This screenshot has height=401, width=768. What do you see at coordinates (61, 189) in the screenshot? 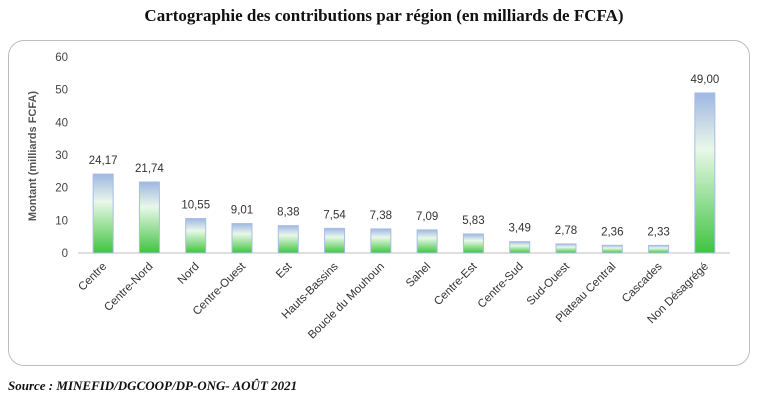
I see `y-tick-label-2: 20` at bounding box center [61, 189].